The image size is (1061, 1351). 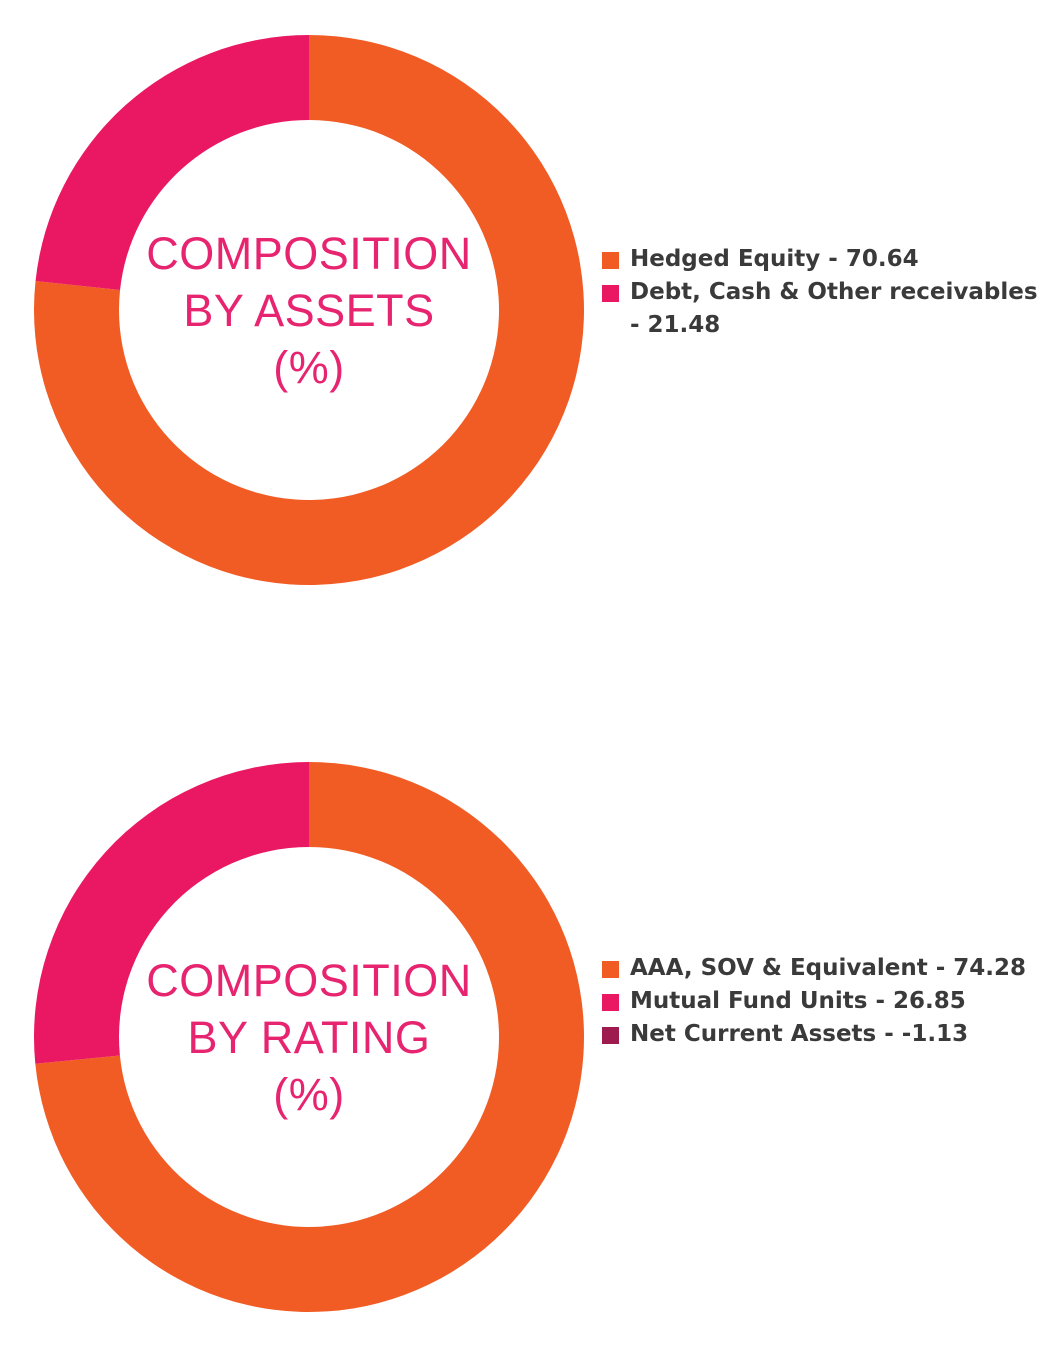 What do you see at coordinates (828, 968) in the screenshot?
I see `legend-label: AAA, SOV & Equivalent - 74.28` at bounding box center [828, 968].